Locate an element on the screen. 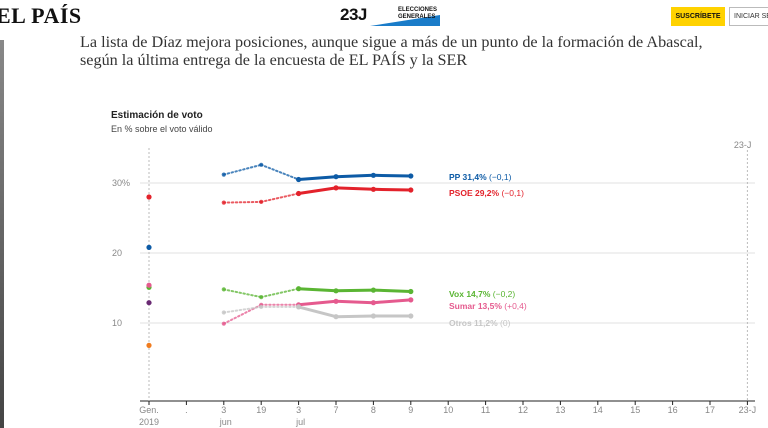 The image size is (768, 428). x-tick-label: 13 is located at coordinates (560, 410).